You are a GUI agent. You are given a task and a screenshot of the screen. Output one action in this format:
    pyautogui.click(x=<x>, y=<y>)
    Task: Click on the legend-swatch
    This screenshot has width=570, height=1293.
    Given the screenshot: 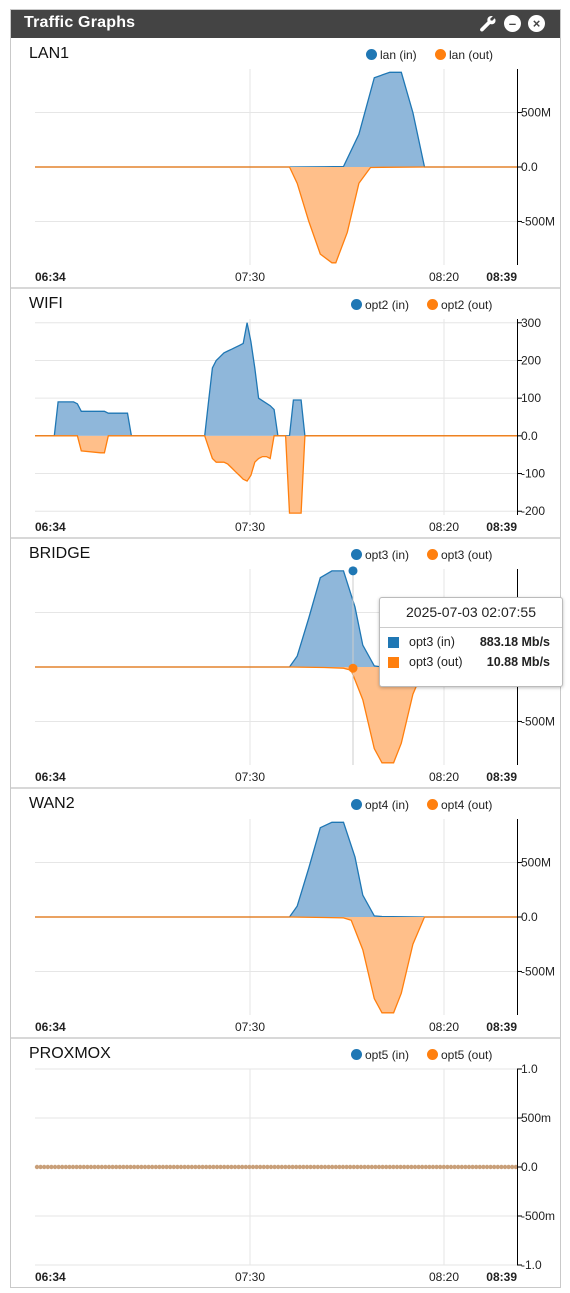 What is the action you would take?
    pyautogui.click(x=393, y=662)
    